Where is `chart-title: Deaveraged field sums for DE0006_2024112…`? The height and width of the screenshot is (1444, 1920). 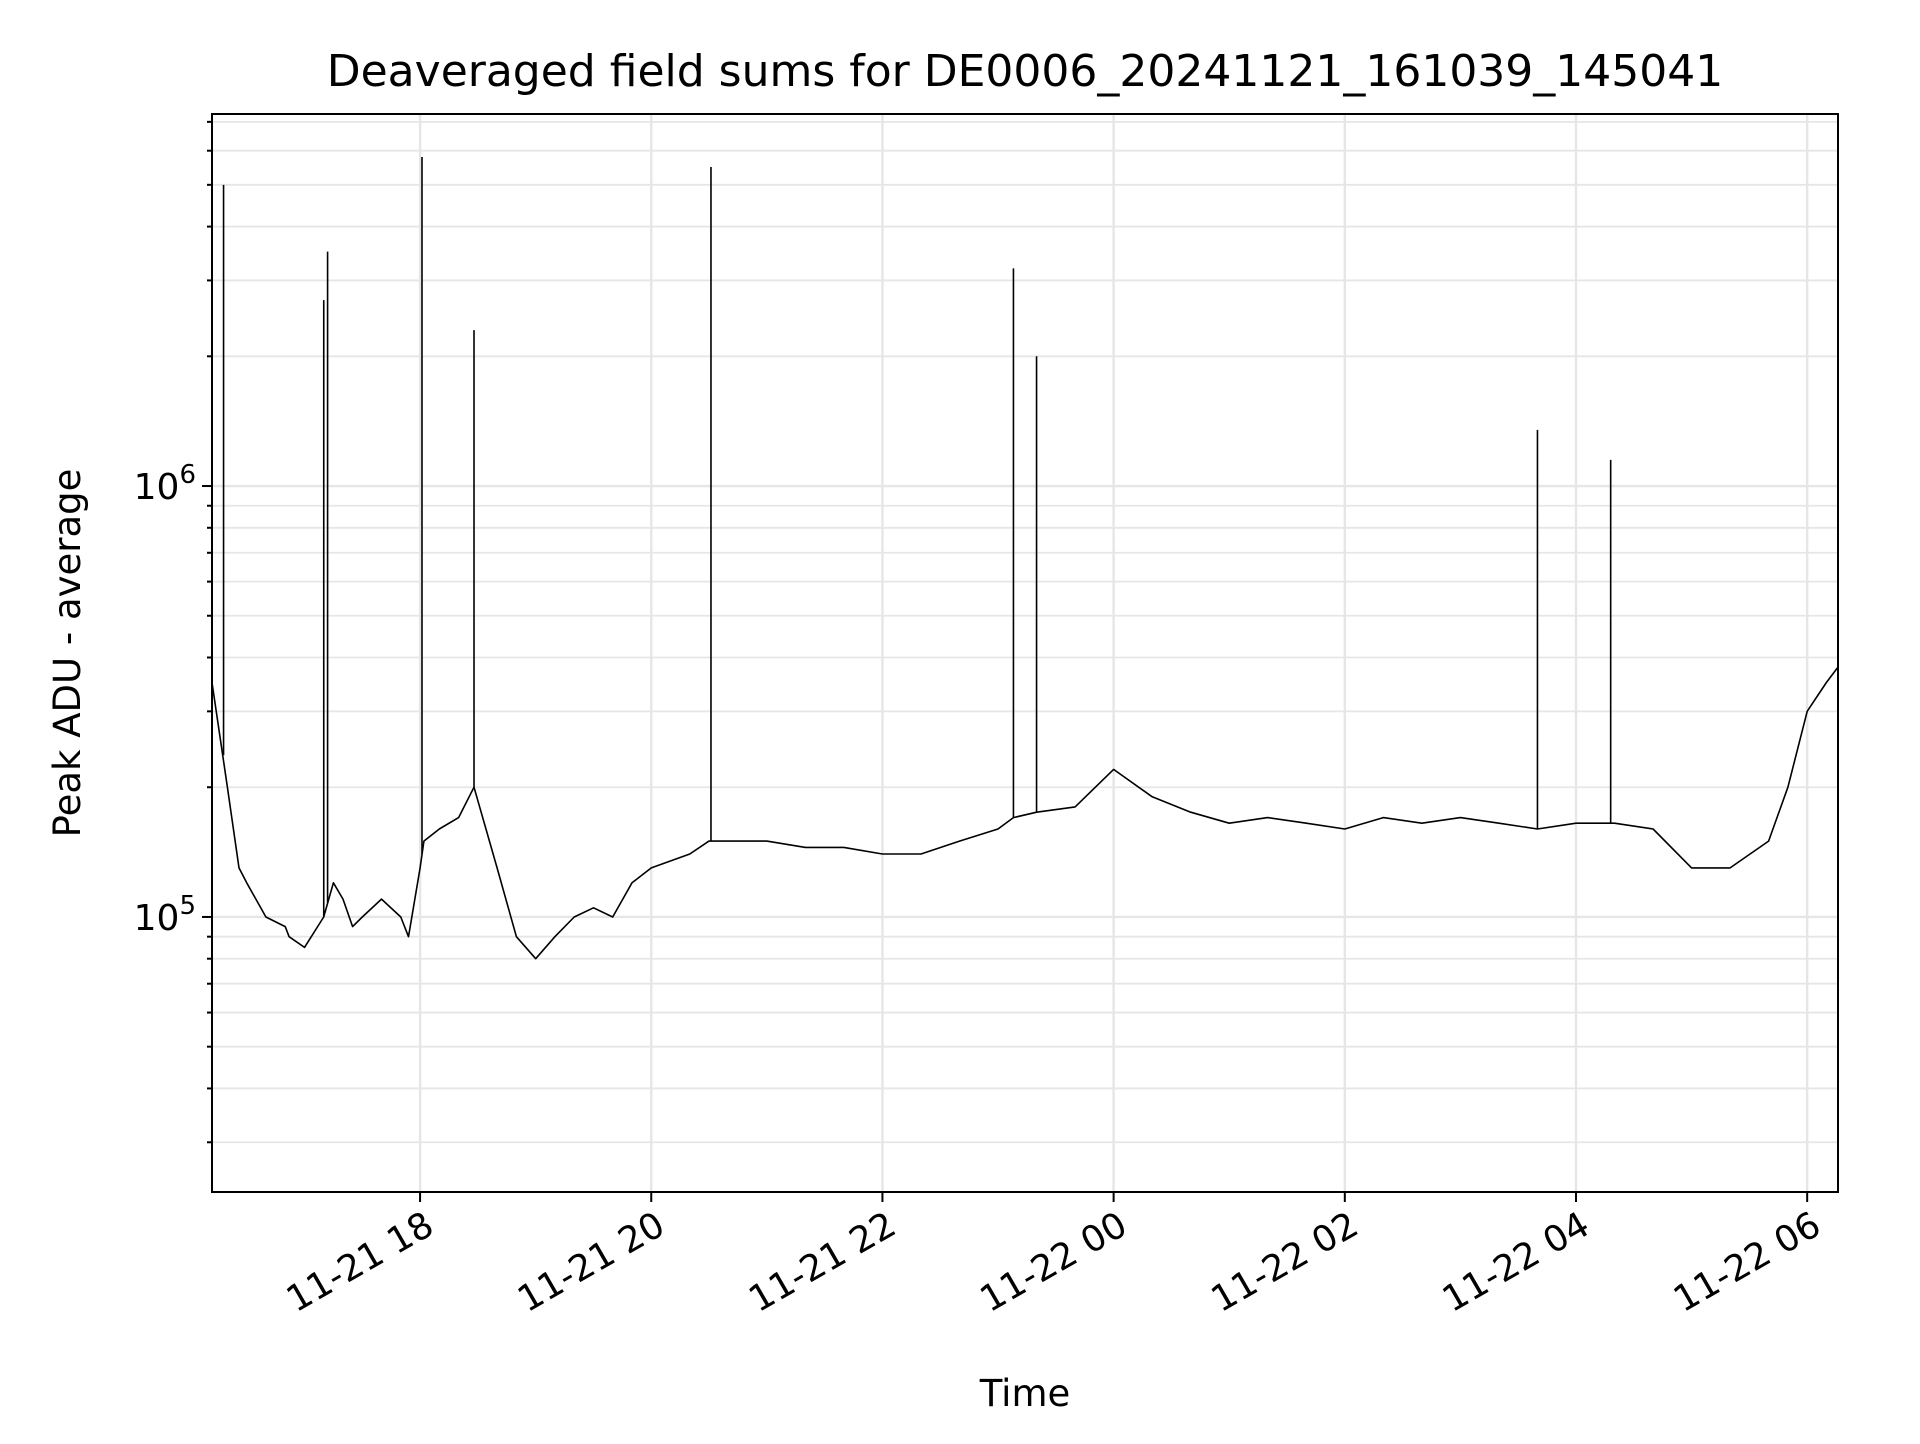
chart-title: Deaveraged field sums for DE0006_2024112… is located at coordinates (1025, 71).